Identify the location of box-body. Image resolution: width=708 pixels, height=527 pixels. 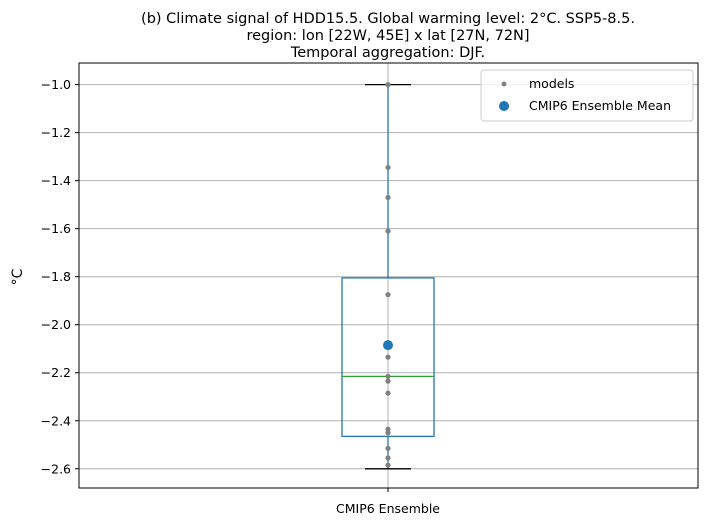
(388, 357).